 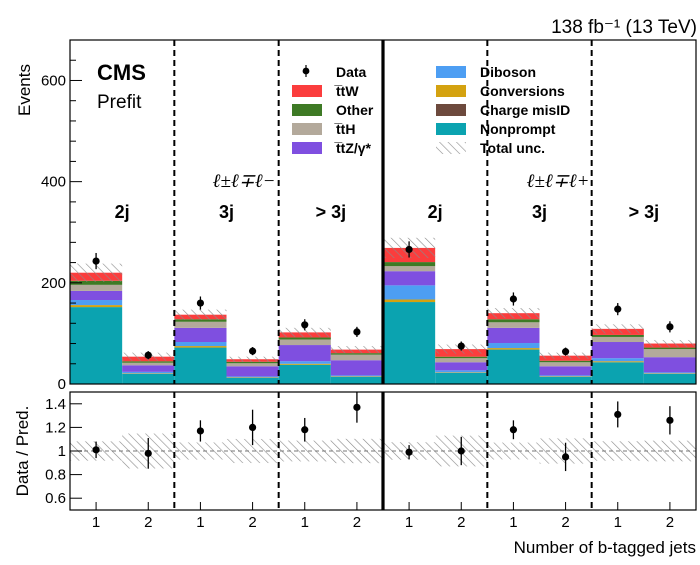 What do you see at coordinates (148, 522) in the screenshot?
I see `x-tick-label-2: 2` at bounding box center [148, 522].